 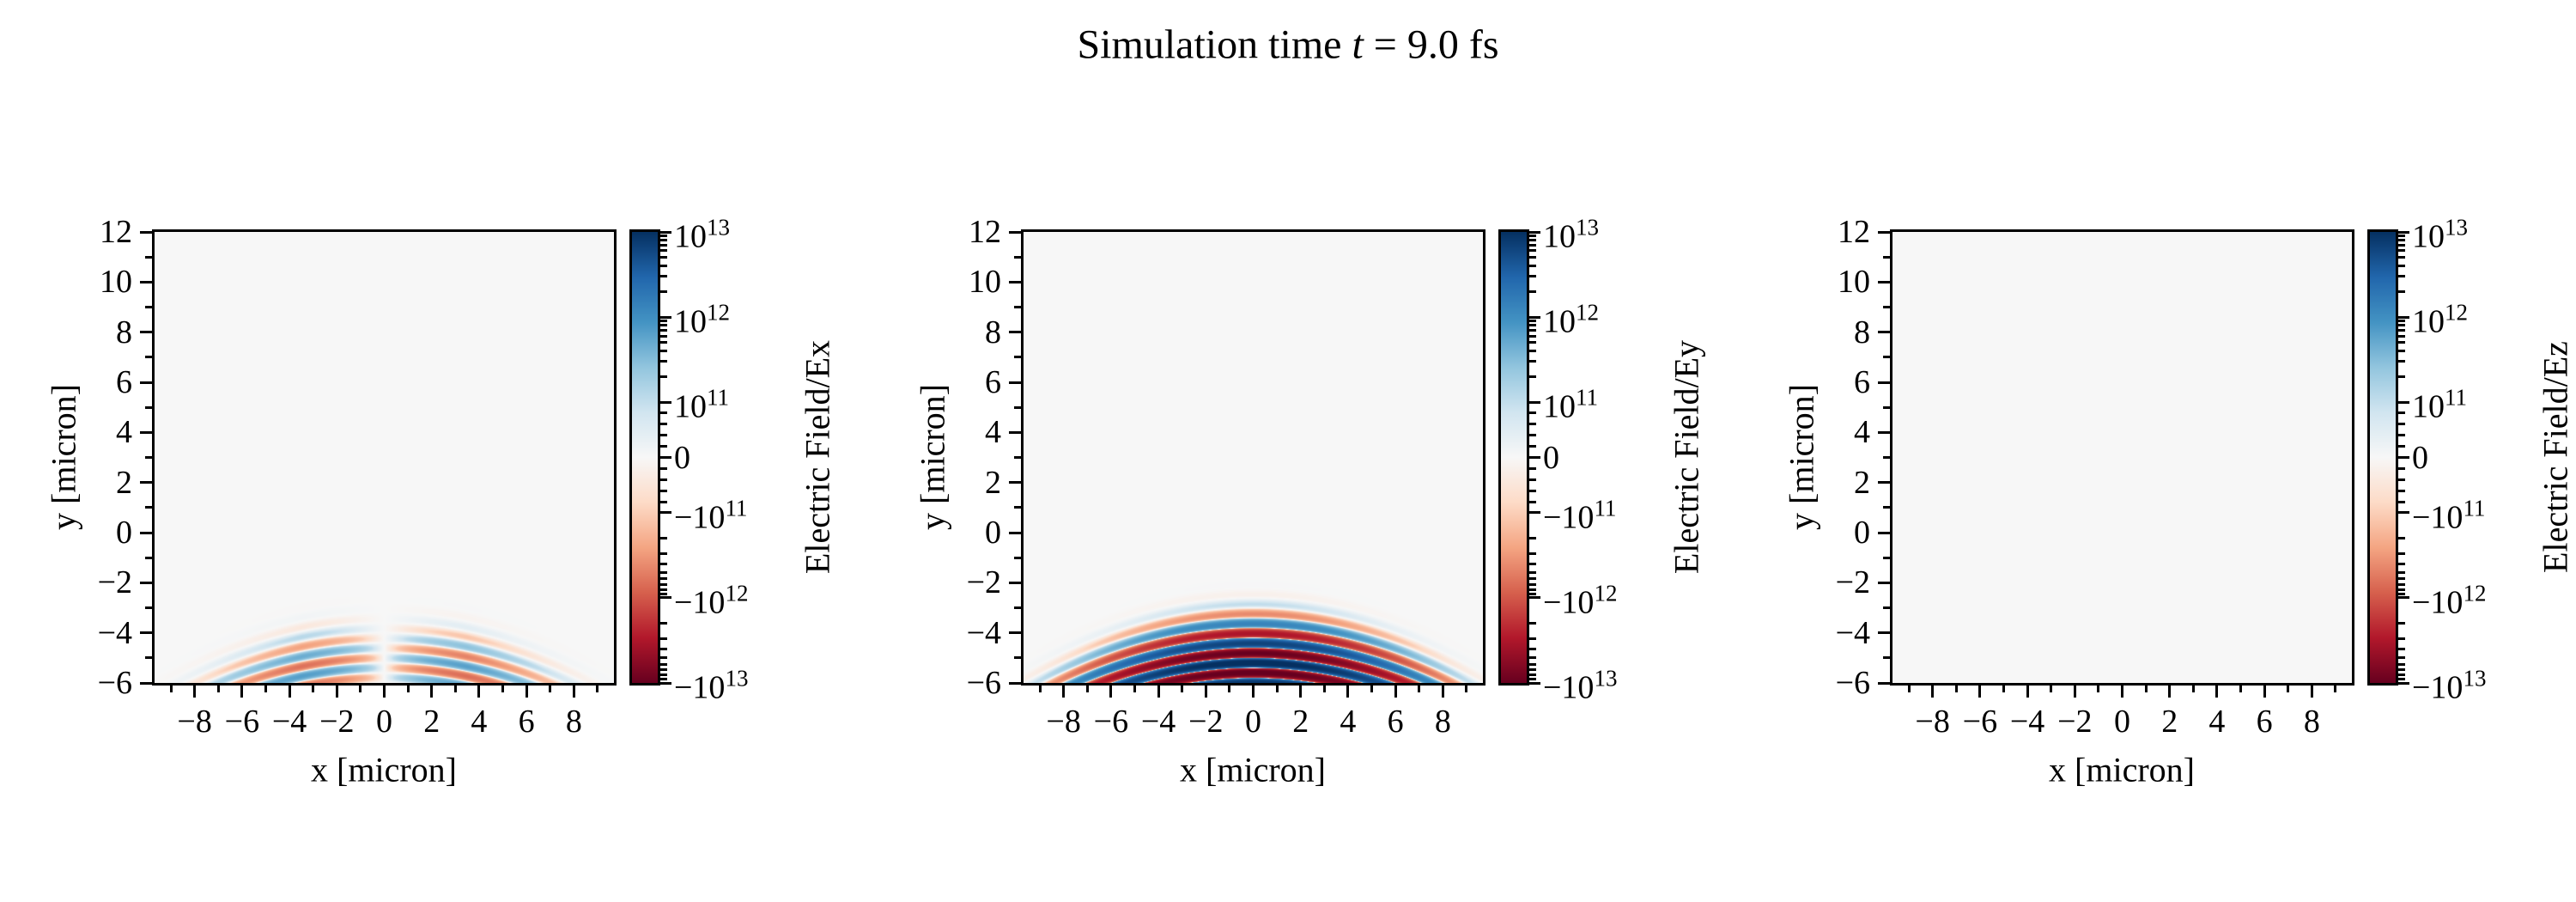 What do you see at coordinates (984, 683) in the screenshot?
I see `y-tick-label: −6` at bounding box center [984, 683].